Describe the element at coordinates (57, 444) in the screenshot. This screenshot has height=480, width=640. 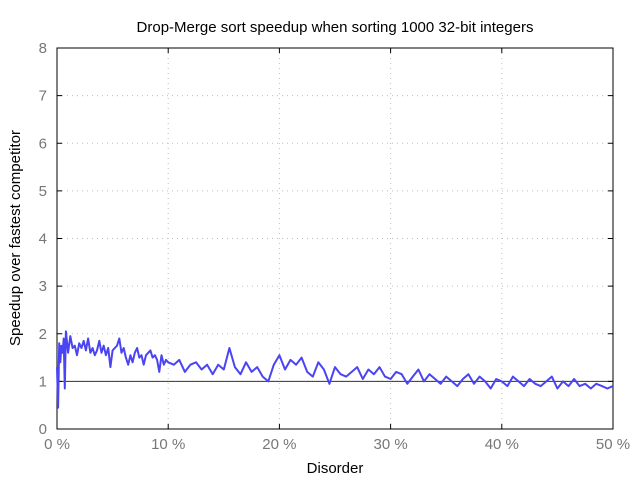
I see `x-tick-label: 0 %` at that location.